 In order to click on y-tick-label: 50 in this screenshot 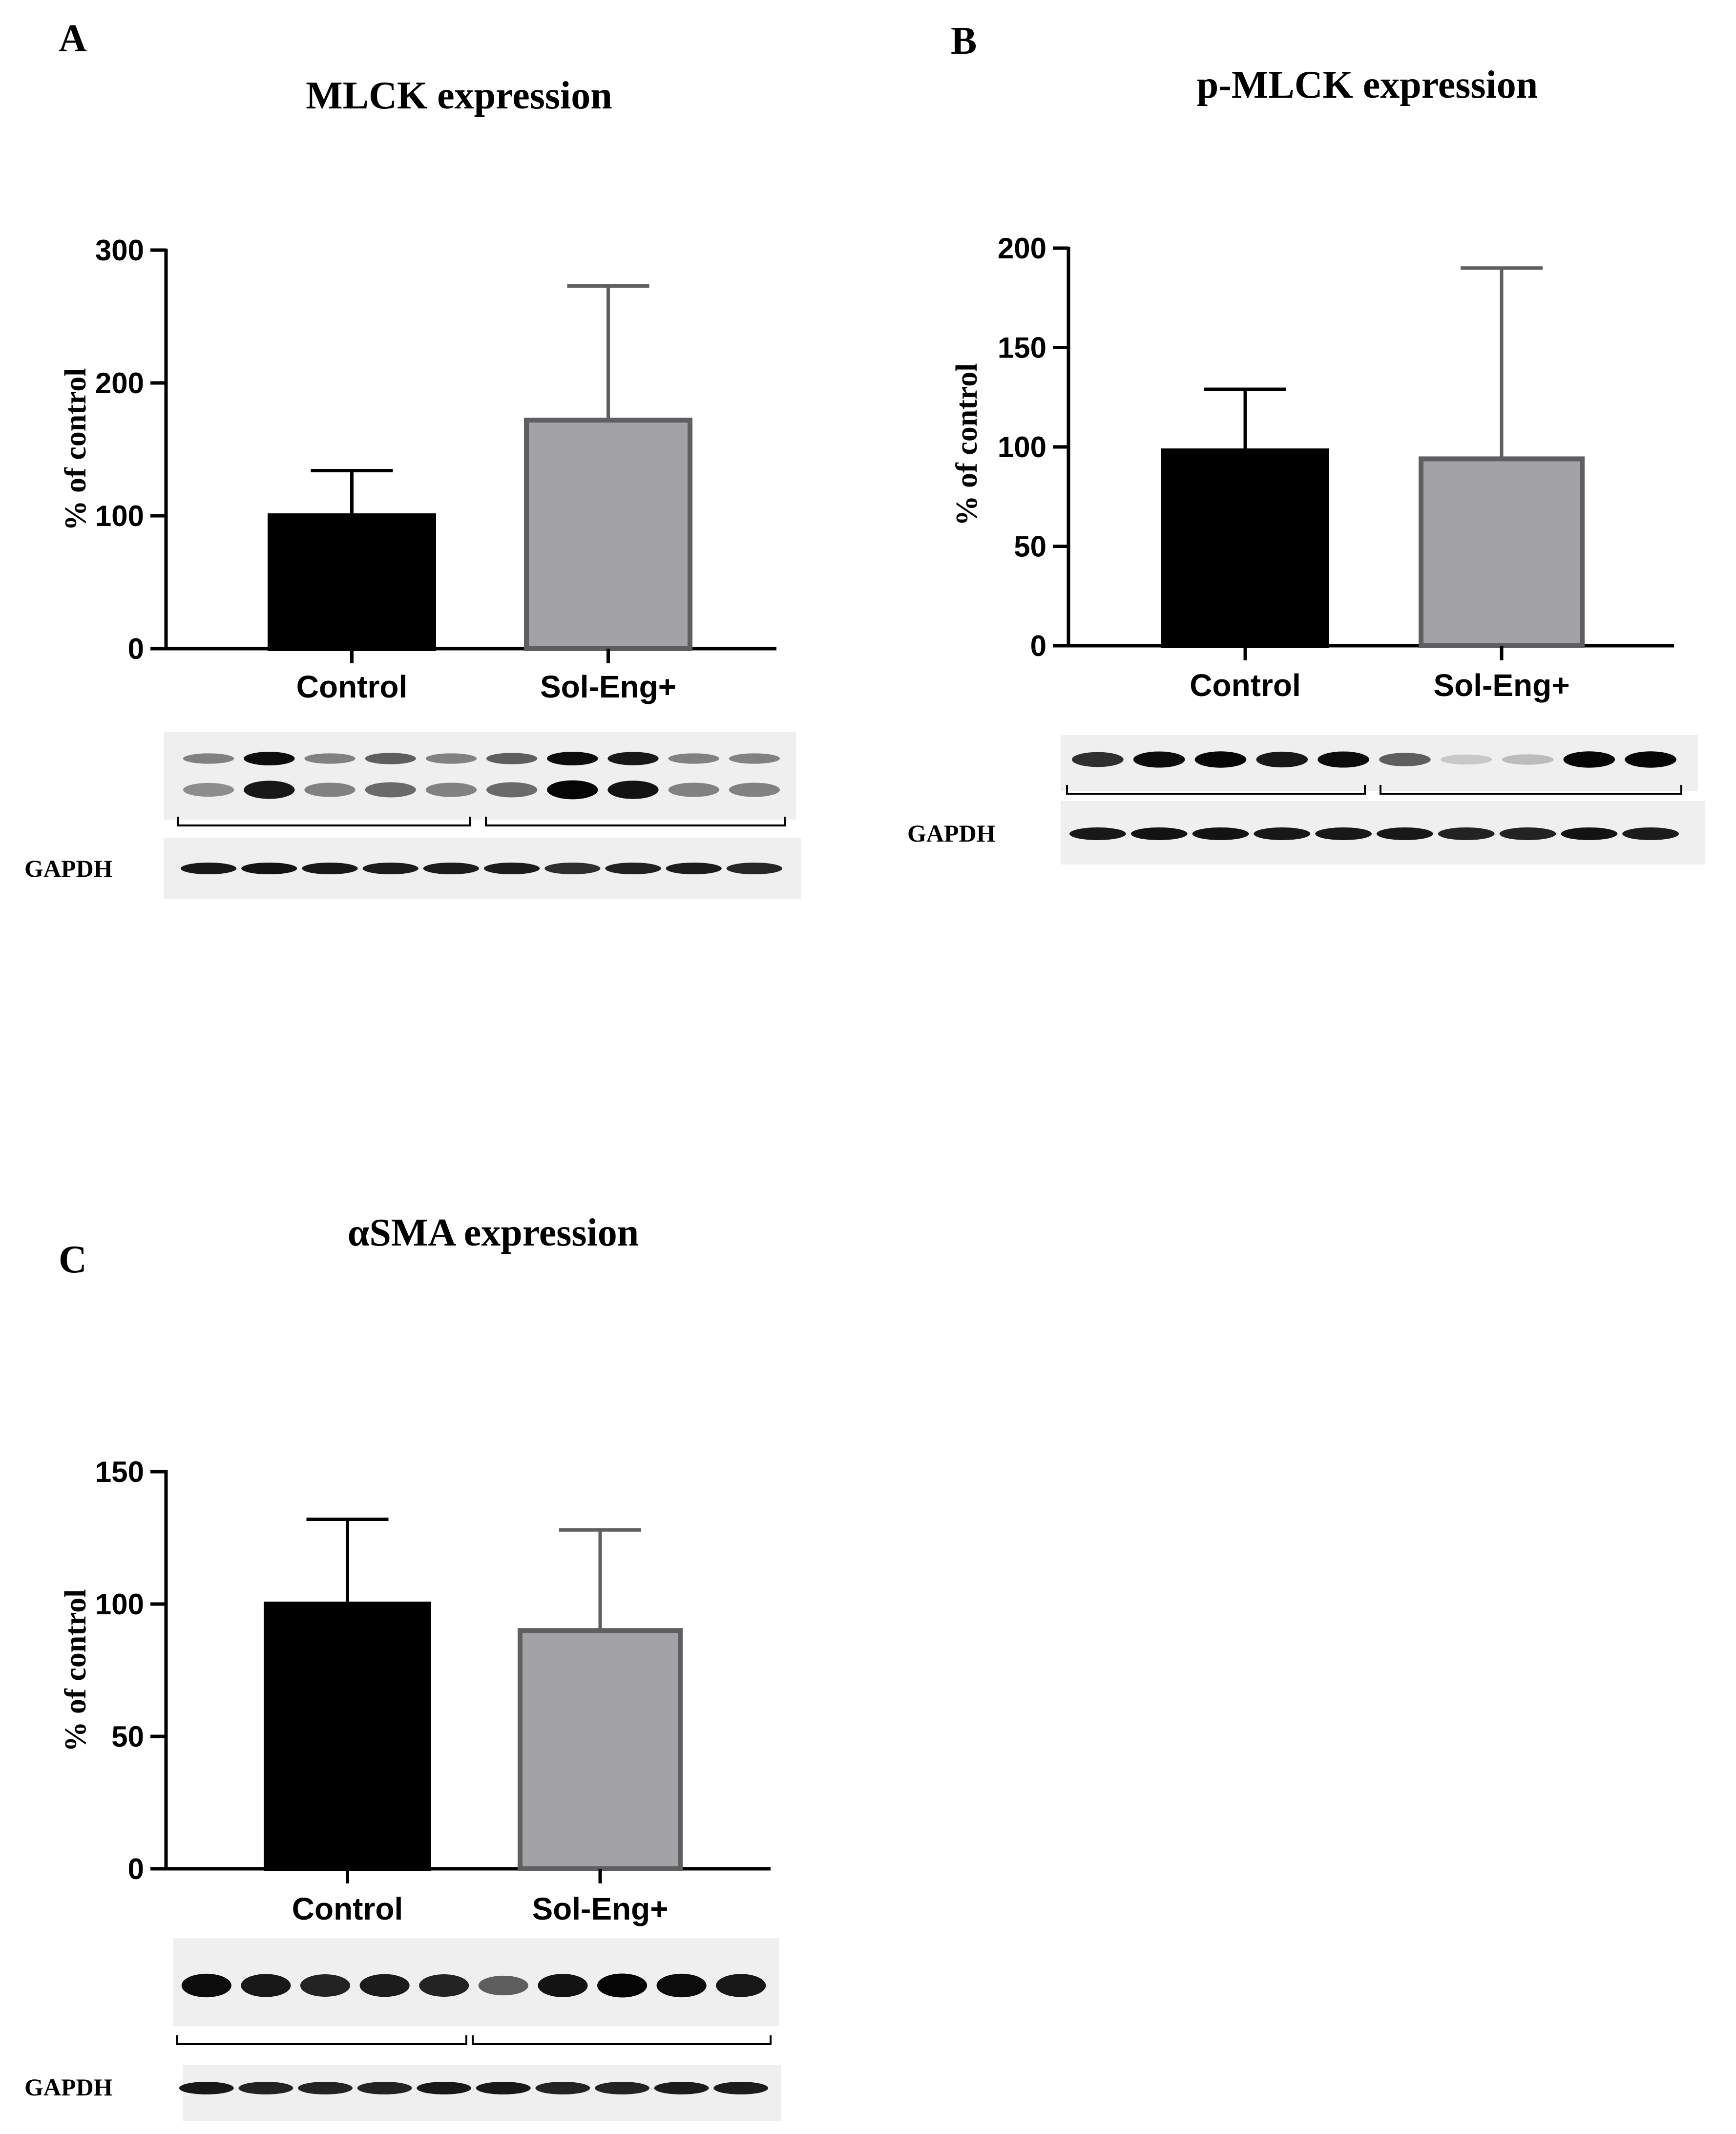, I will do `click(1030, 547)`.